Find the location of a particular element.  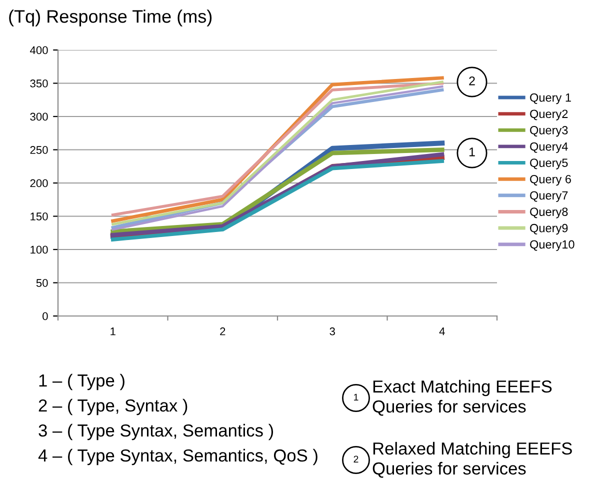

y-tick-label: 150 is located at coordinates (39, 216).